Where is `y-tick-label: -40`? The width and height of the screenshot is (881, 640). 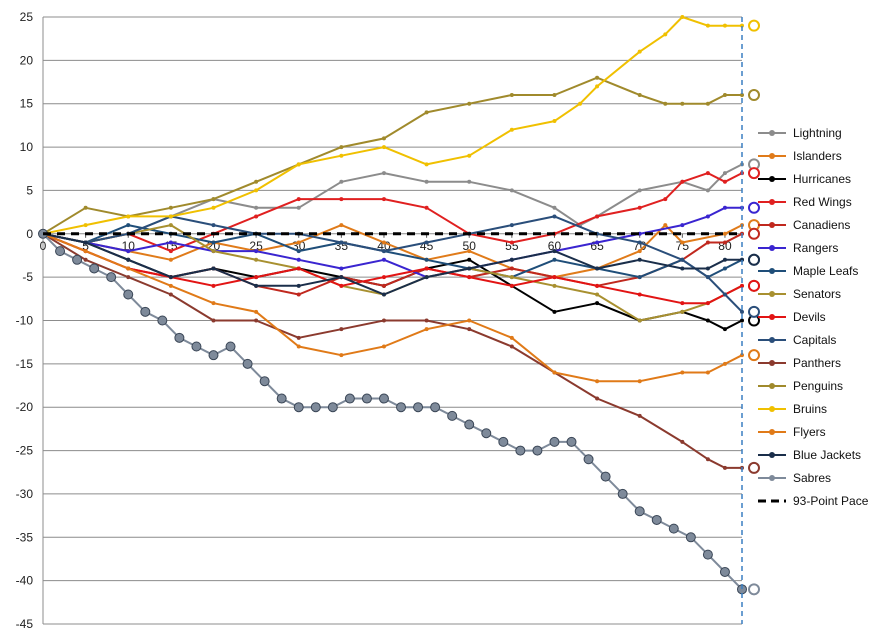 y-tick-label: -40 is located at coordinates (25, 581).